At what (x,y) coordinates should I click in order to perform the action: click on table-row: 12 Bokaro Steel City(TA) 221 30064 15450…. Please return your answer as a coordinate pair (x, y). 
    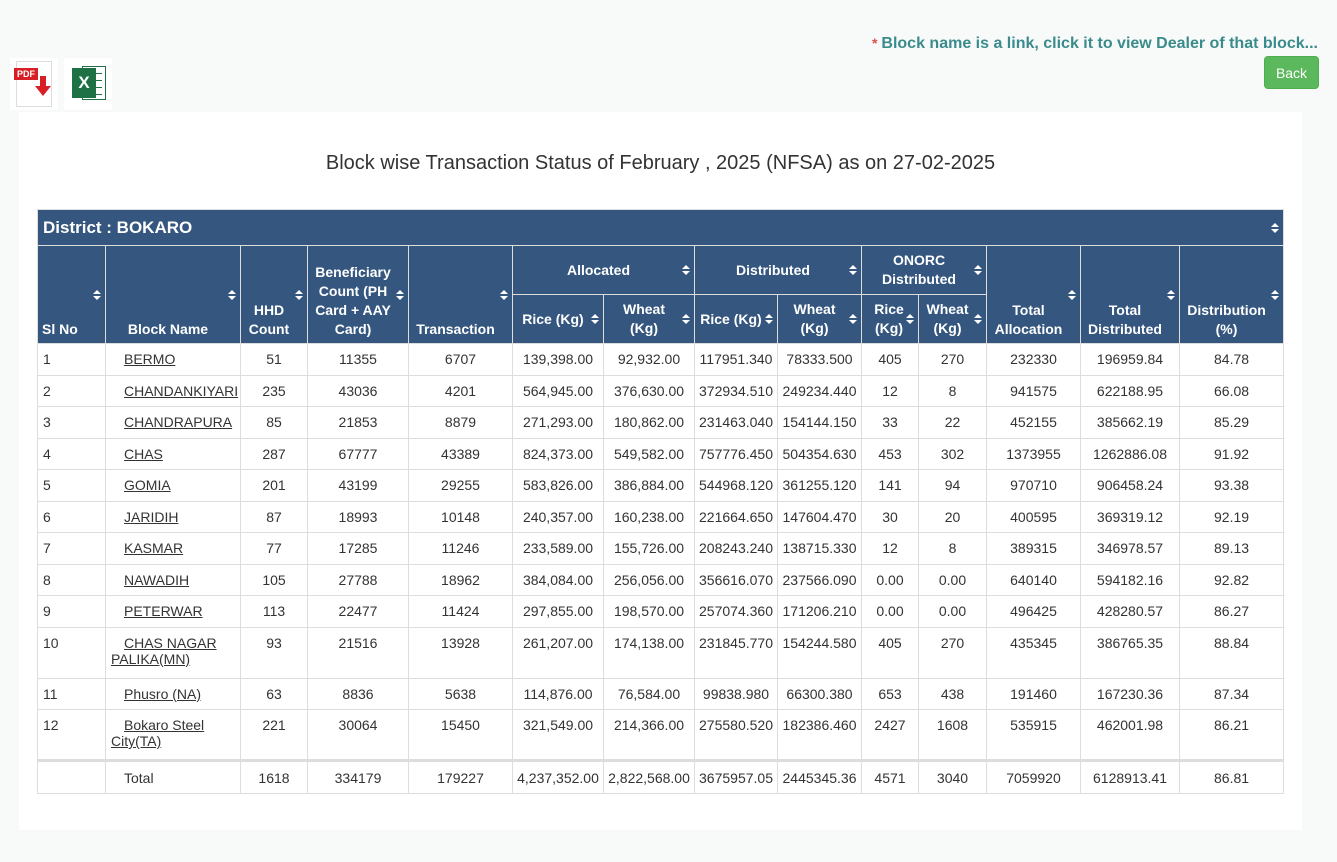
    Looking at the image, I should click on (661, 735).